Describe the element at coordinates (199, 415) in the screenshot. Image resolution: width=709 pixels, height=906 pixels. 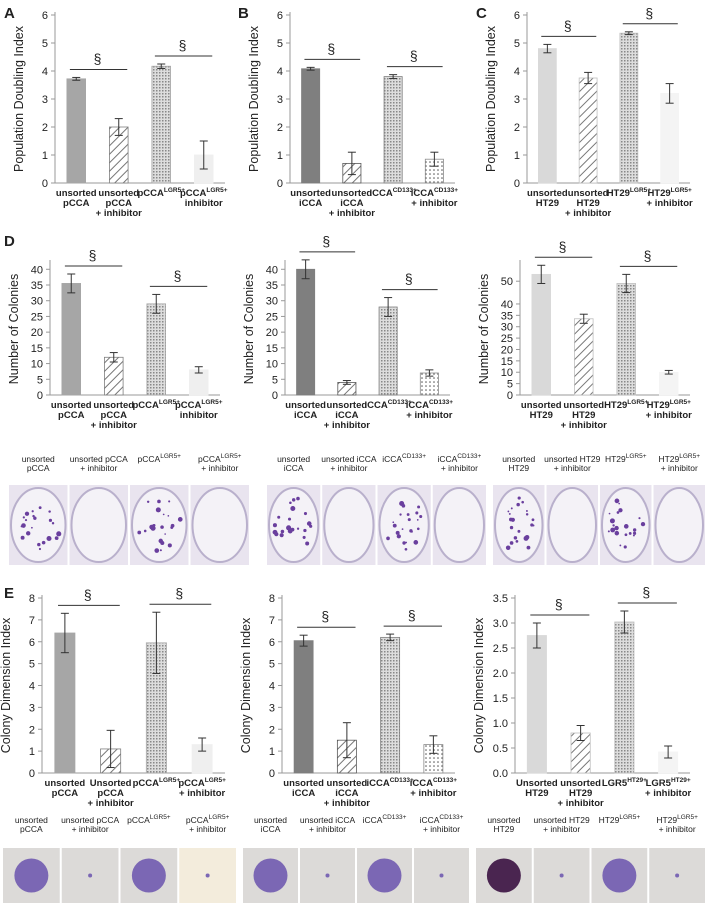
I see `x-tick-label: inhibitor` at that location.